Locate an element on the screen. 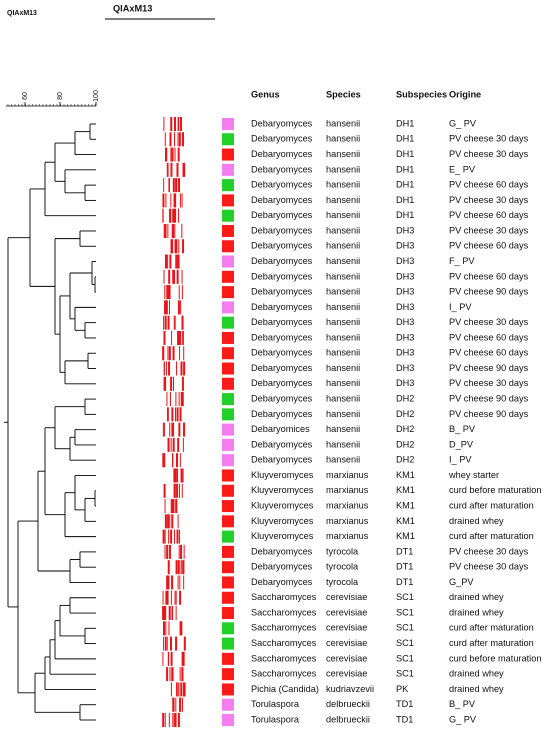 The width and height of the screenshot is (550, 740). row-subspecies: KM1 is located at coordinates (405, 475).